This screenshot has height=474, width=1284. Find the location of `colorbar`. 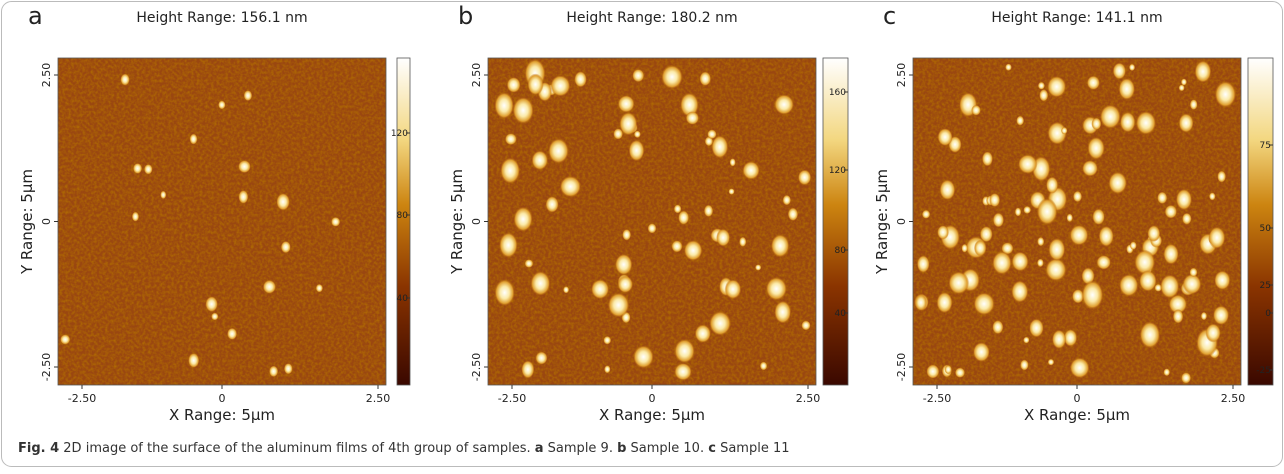

colorbar is located at coordinates (403, 221).